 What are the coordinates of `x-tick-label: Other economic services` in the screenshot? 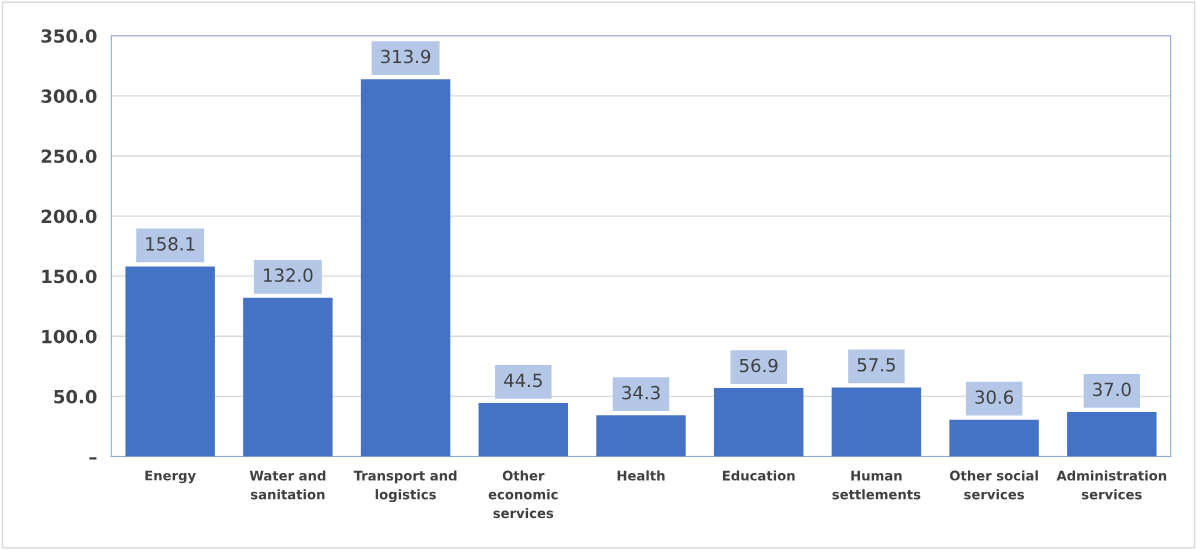 It's located at (523, 494).